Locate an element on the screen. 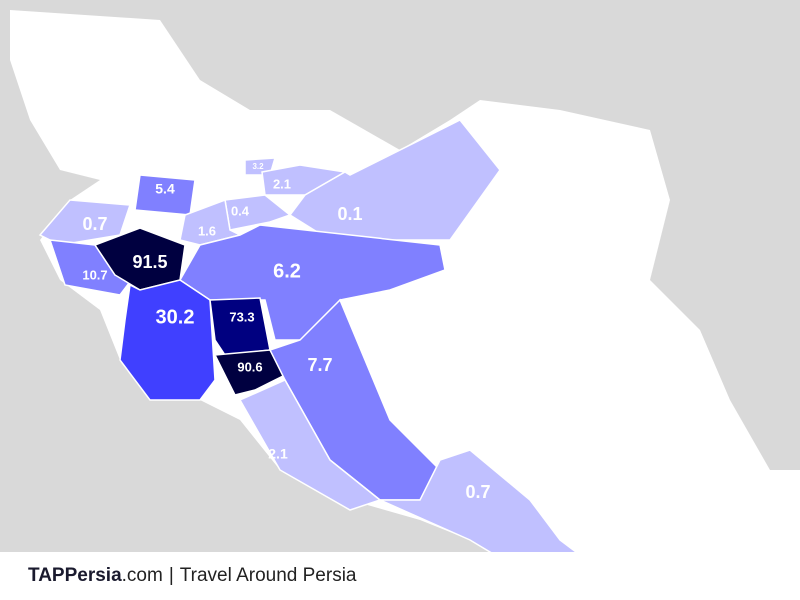  region-value-label: 90.6 is located at coordinates (249, 366).